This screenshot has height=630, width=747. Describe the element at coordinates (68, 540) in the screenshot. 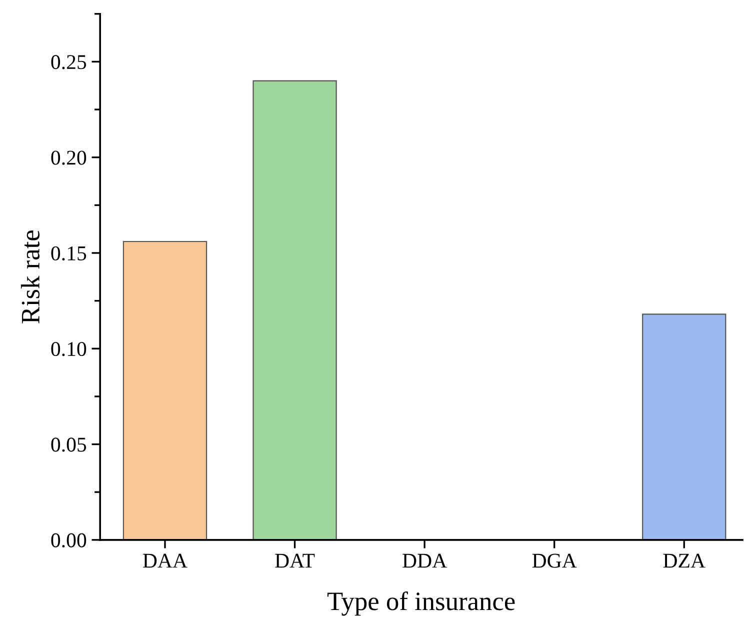

I see `y-tick-label: 0.00` at that location.